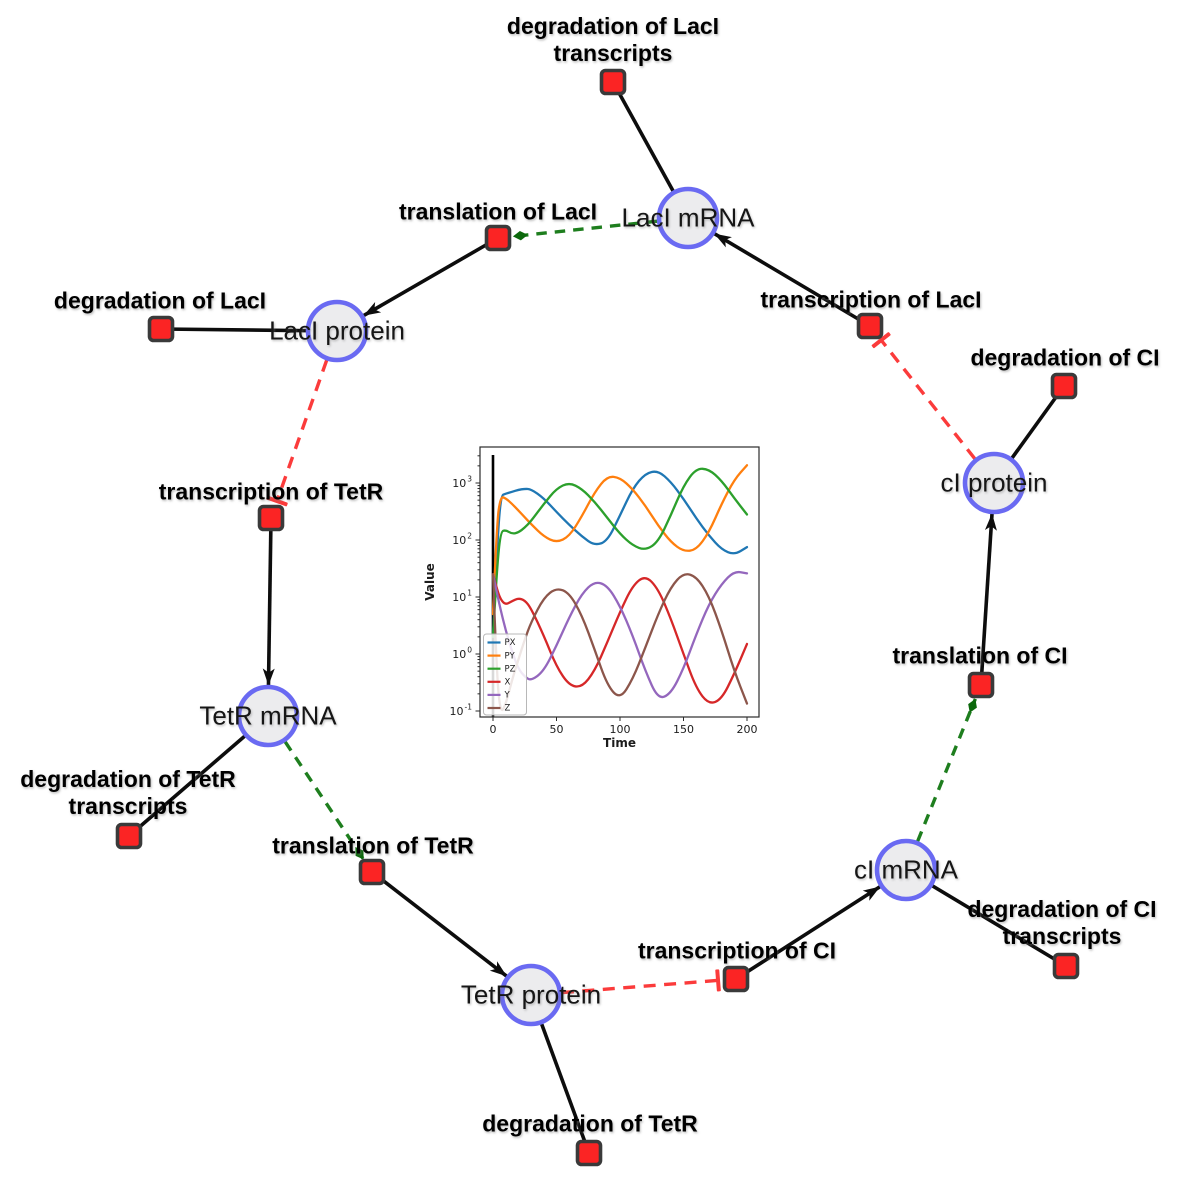 This screenshot has width=1189, height=1200. I want to click on reaction-node-tl_ci, so click(981, 685).